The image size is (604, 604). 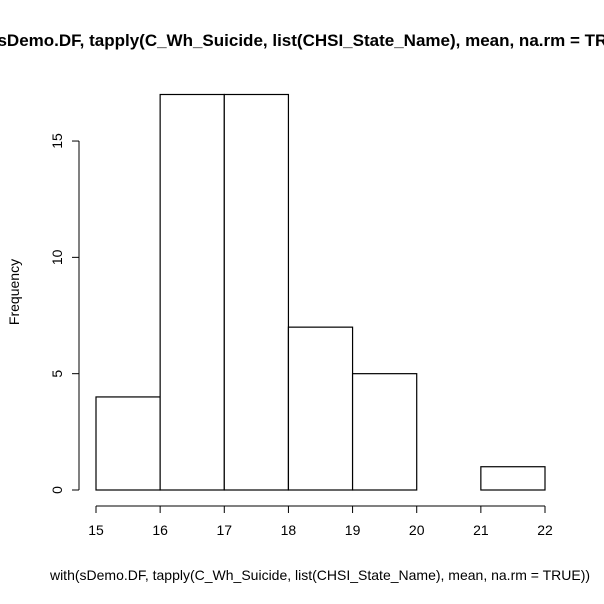 What do you see at coordinates (57, 257) in the screenshot?
I see `y-tick-label: 10` at bounding box center [57, 257].